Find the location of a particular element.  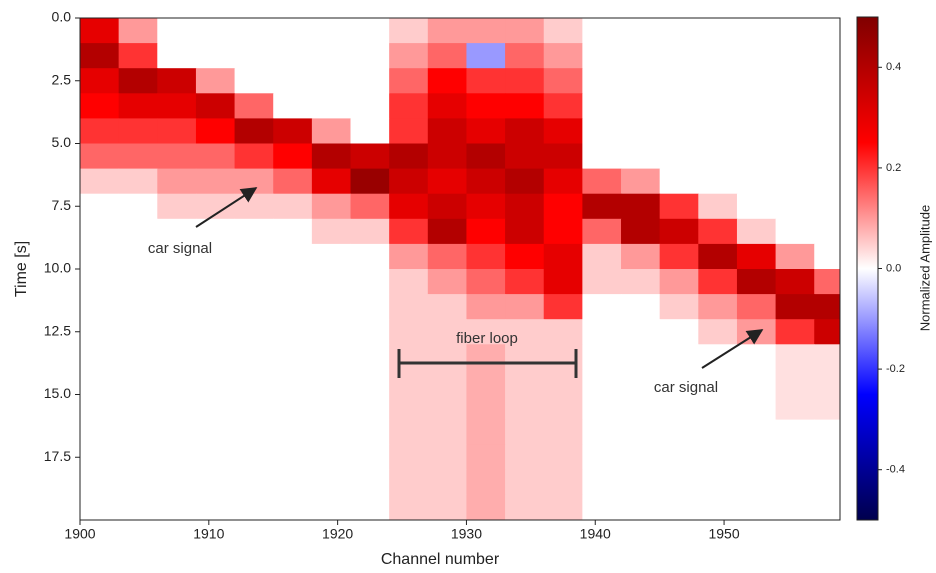

y-tick-label: 17.5 is located at coordinates (57, 456).